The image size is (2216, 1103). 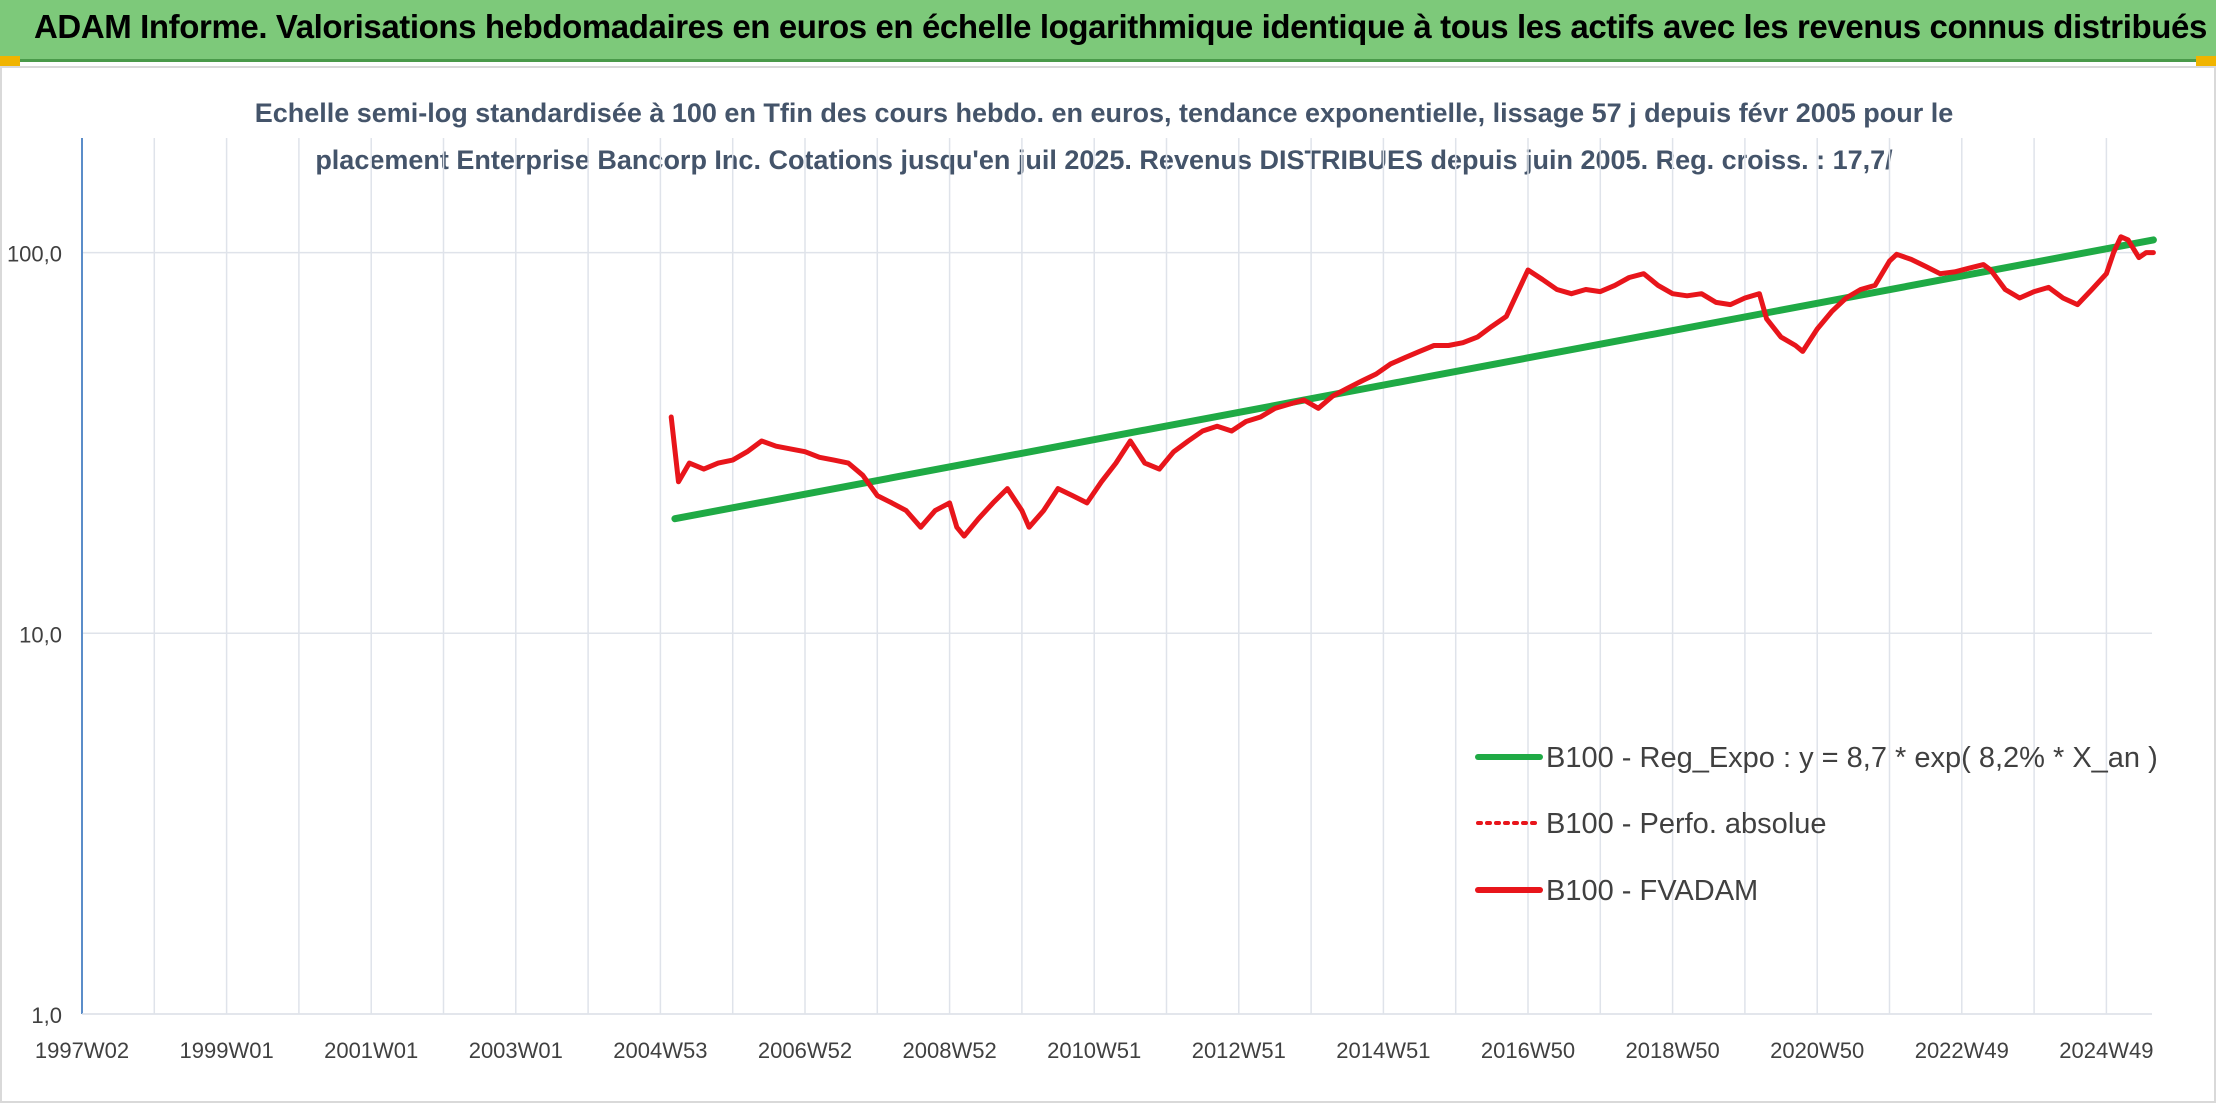 What do you see at coordinates (950, 1050) in the screenshot?
I see `x-tick-label: 2008W52` at bounding box center [950, 1050].